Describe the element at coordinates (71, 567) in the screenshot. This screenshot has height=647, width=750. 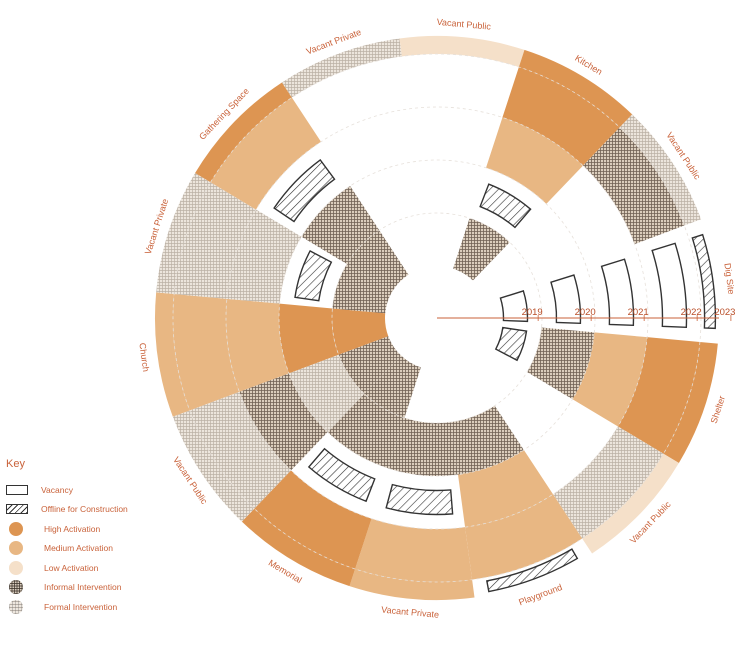
I see `legend-label: Low Activation` at that location.